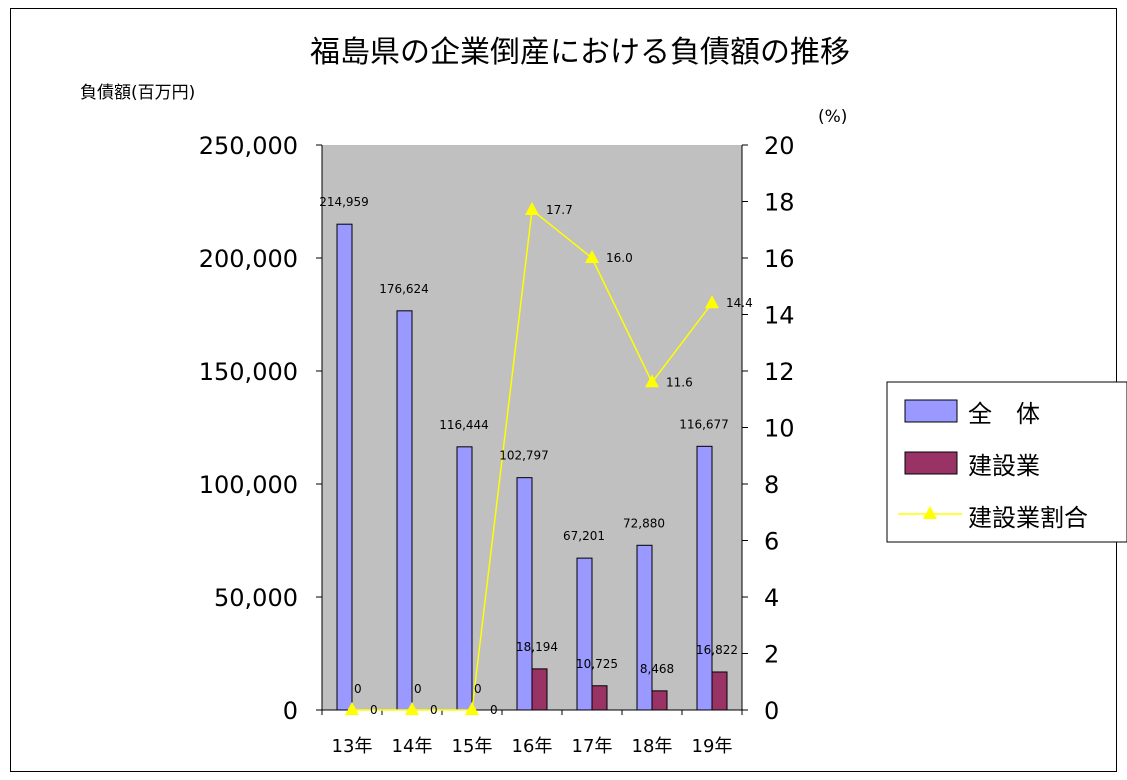  Describe the element at coordinates (652, 746) in the screenshot. I see `x-tick-label: 18年` at that location.